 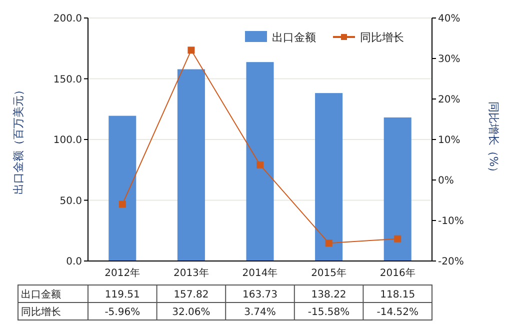 What do you see at coordinates (446, 181) in the screenshot?
I see `y2-tick-label: 0%` at bounding box center [446, 181].